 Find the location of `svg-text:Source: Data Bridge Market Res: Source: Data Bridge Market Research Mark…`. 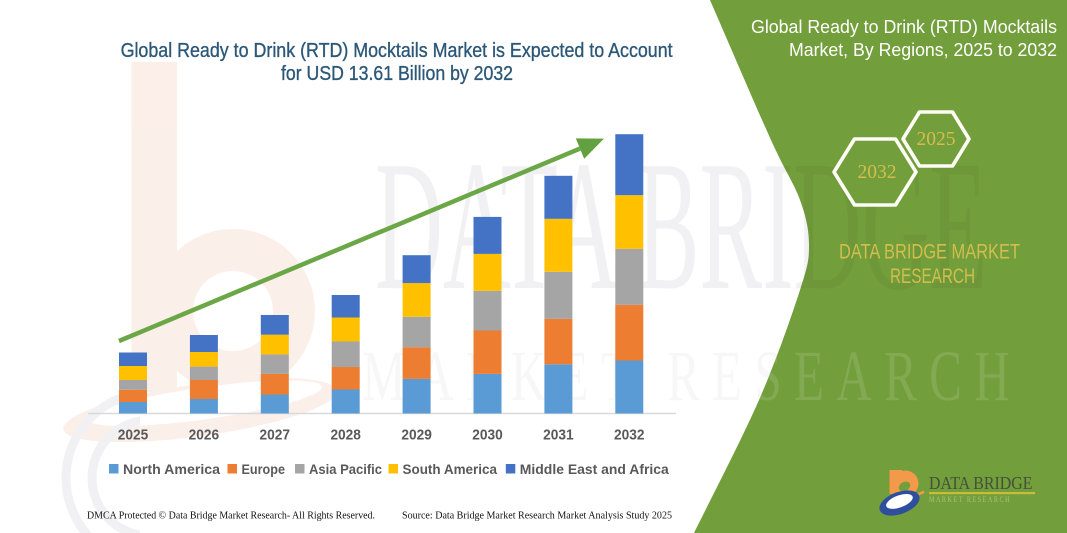

svg-text:Source: Data Bridge Market Res: Source: Data Bridge Market Research Mark… is located at coordinates (537, 516).